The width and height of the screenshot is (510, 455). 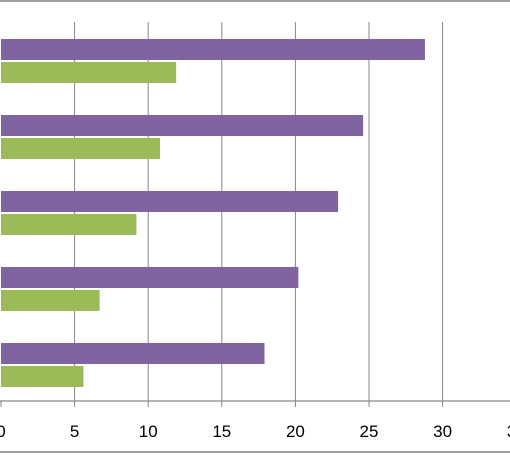 What do you see at coordinates (369, 431) in the screenshot?
I see `x-tick-label-25: 25` at bounding box center [369, 431].